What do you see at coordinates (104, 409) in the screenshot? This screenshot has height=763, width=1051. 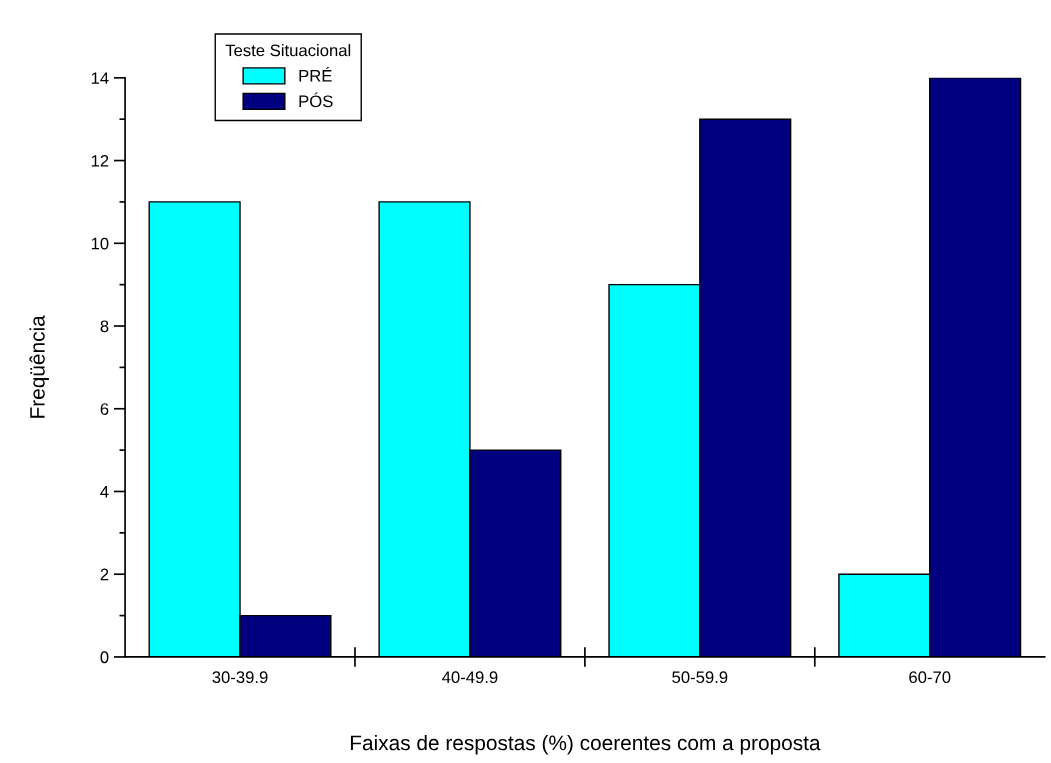 I see `y-tick-label: 6` at bounding box center [104, 409].